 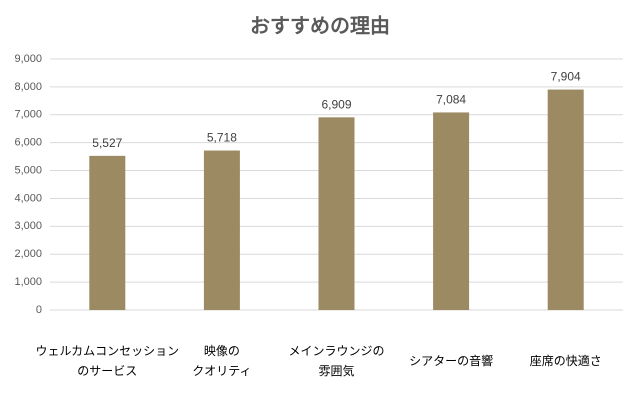 I want to click on data-label: 5,718, so click(x=222, y=138).